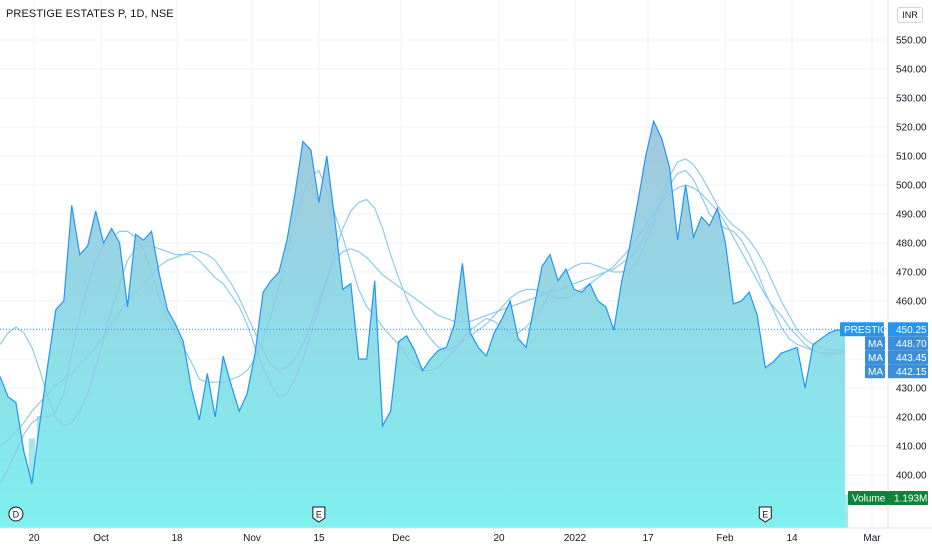 This screenshot has width=932, height=550. What do you see at coordinates (911, 273) in the screenshot?
I see `y-tick-8: 470.00` at bounding box center [911, 273].